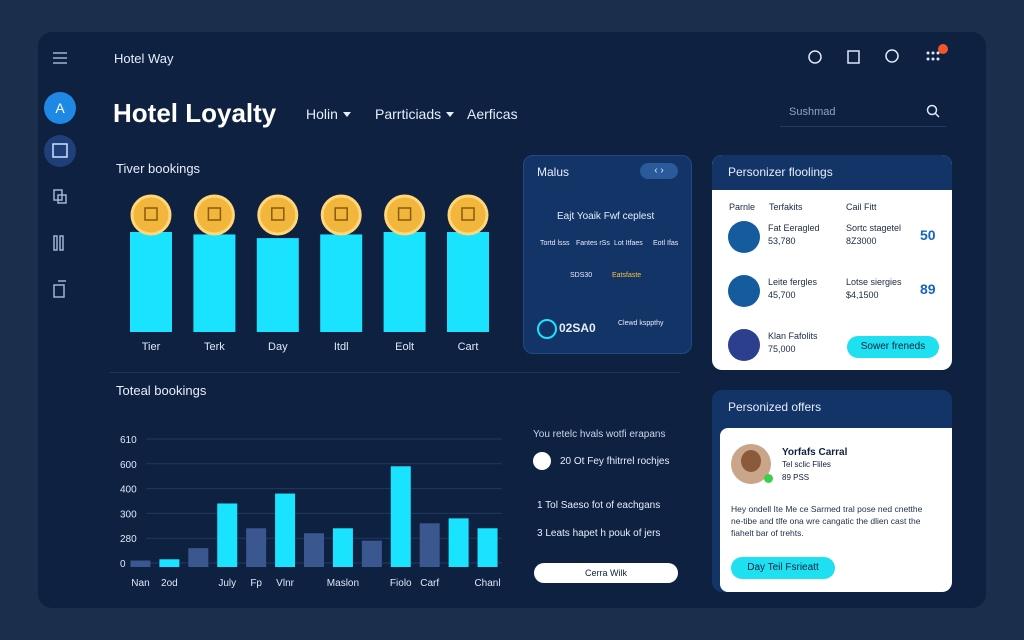 This screenshot has width=1024, height=640. Describe the element at coordinates (815, 57) in the screenshot. I see `icon-settings` at that location.